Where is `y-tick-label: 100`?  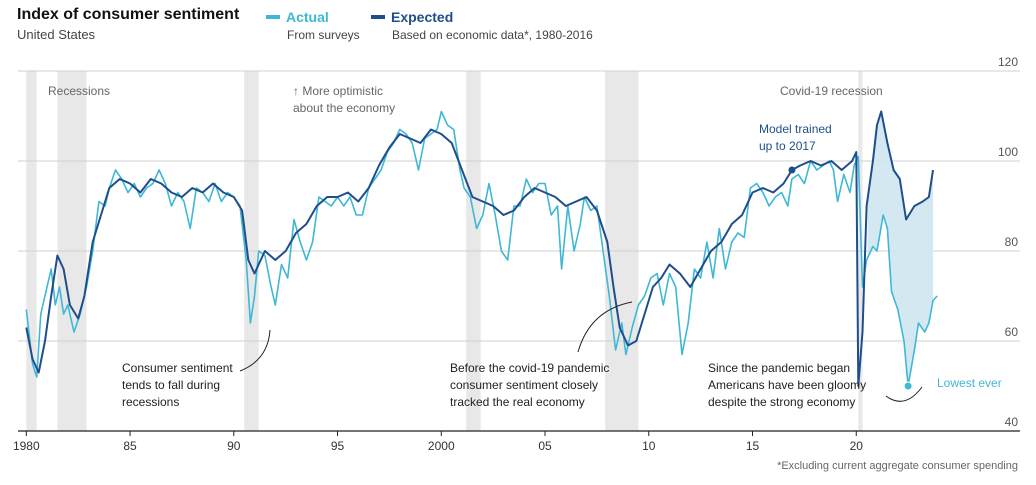
y-tick-label: 100 is located at coordinates (1008, 152).